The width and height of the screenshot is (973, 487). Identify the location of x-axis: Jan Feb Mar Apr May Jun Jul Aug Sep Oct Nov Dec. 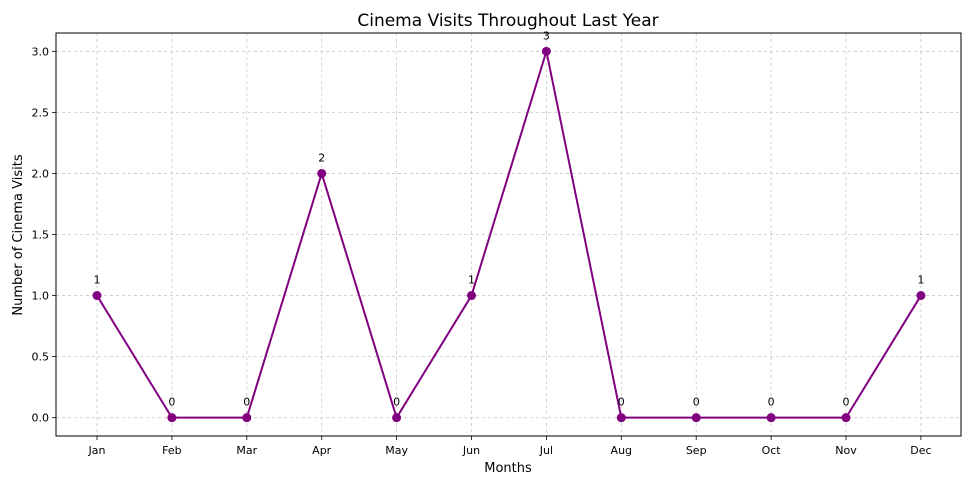
(510, 446).